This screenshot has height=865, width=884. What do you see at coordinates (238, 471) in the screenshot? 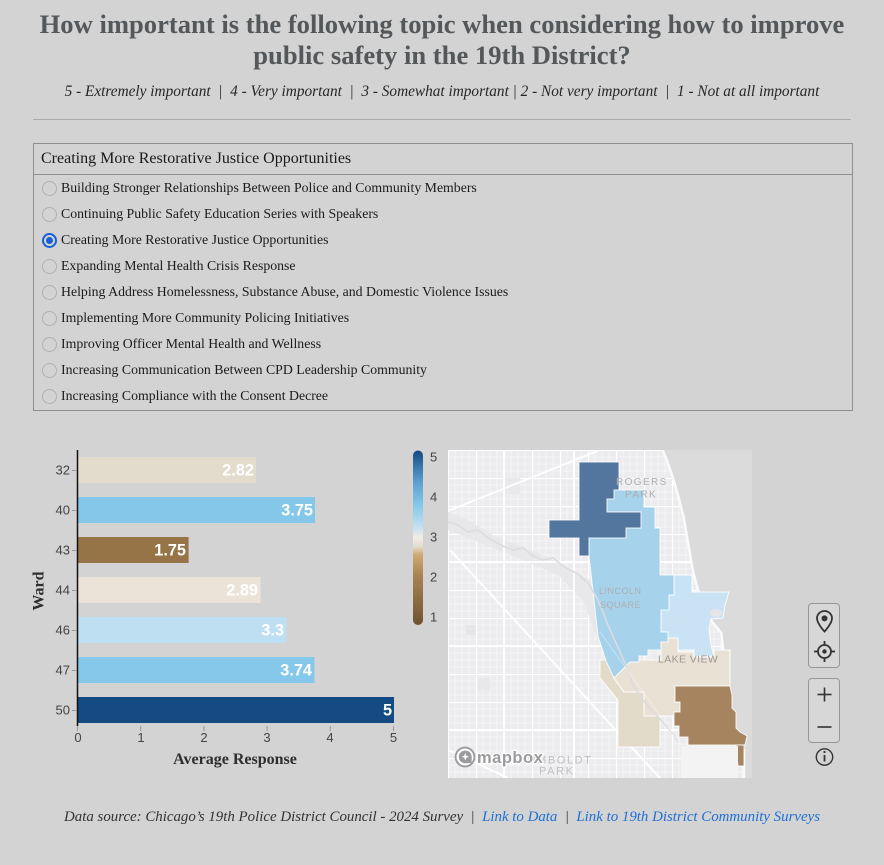
I see `svg-text: 2.82` at bounding box center [238, 471].